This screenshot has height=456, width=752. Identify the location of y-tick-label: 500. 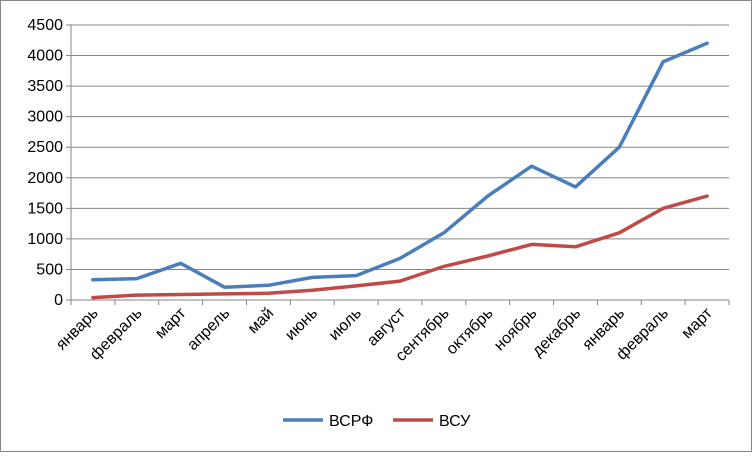
(49, 269).